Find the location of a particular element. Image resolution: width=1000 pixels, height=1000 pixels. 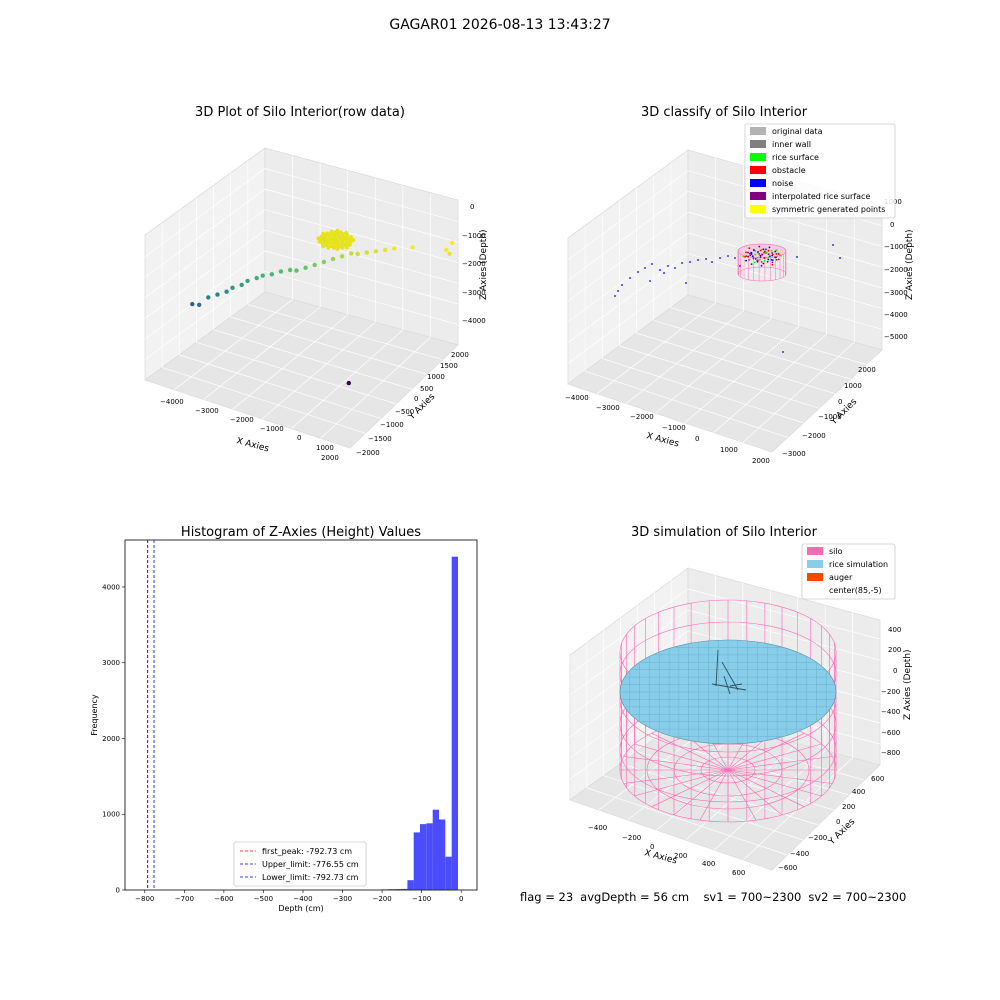

x-tick-label: −300 is located at coordinates (342, 899).